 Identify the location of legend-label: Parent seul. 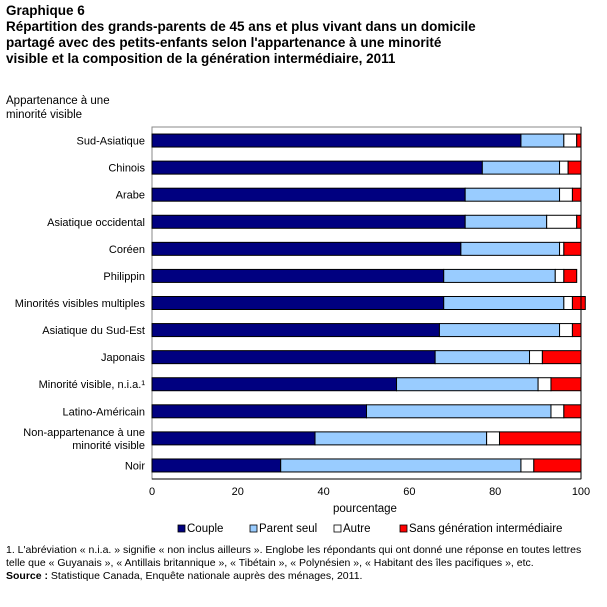
(288, 529).